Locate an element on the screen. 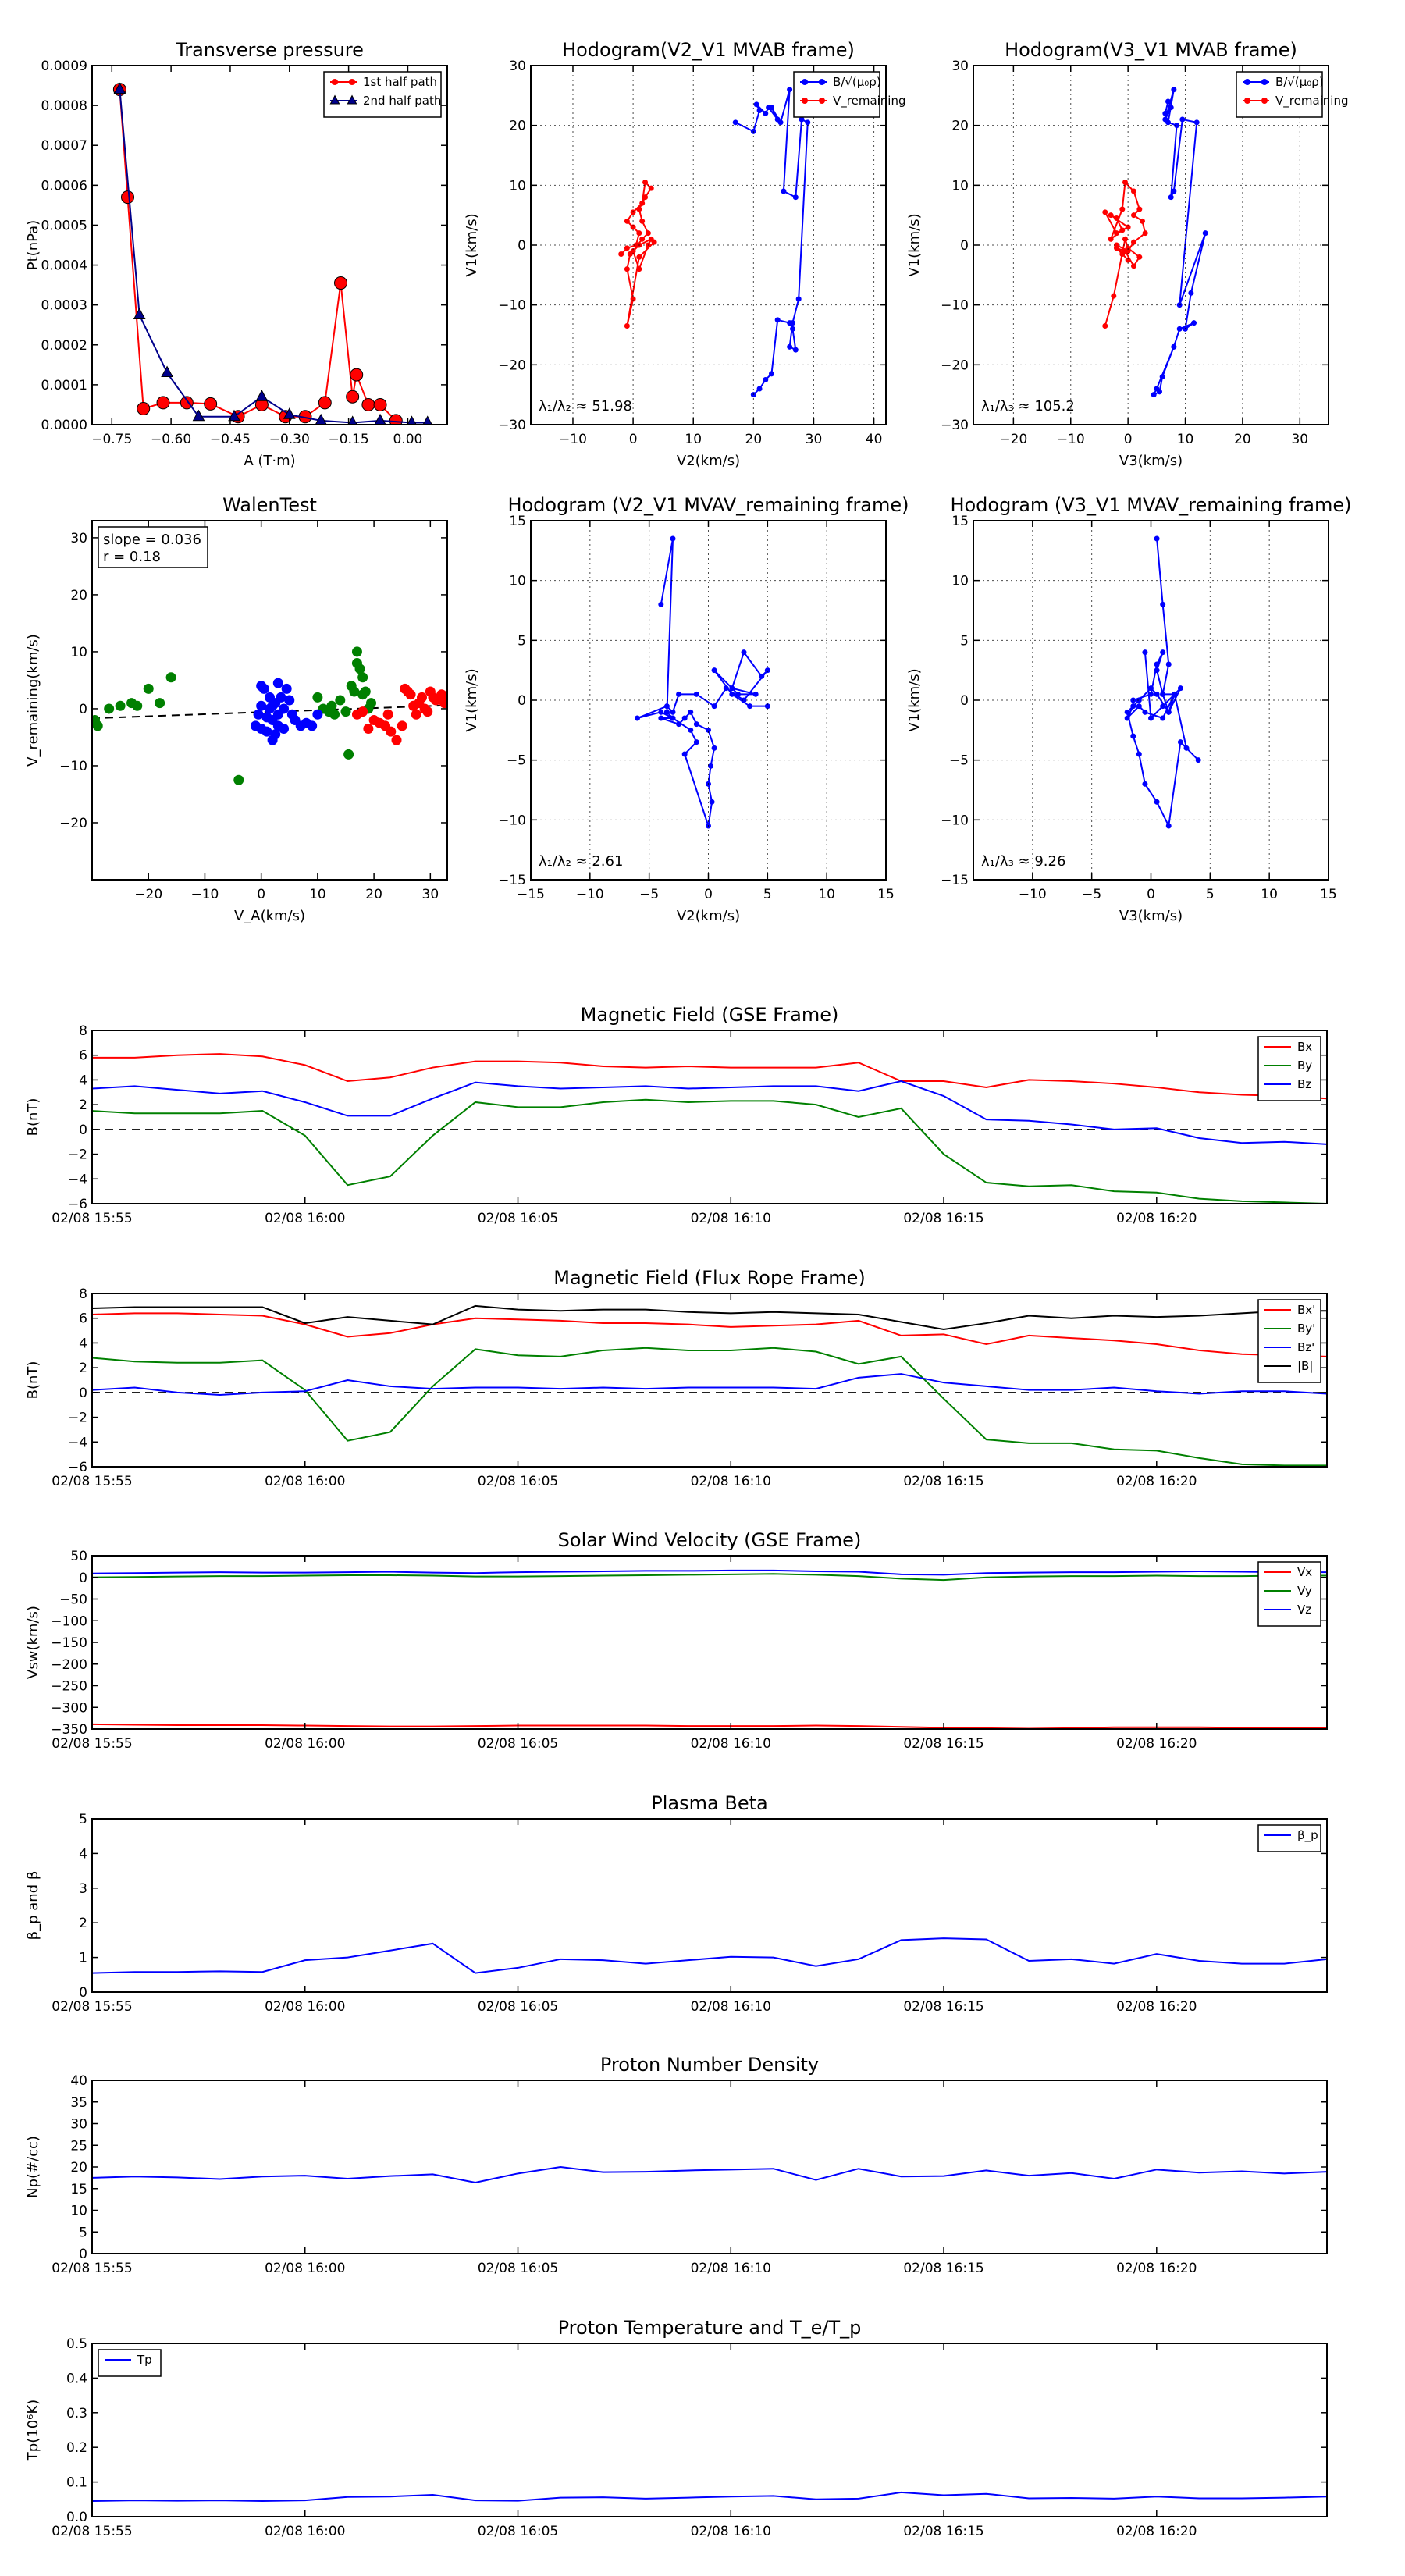 This screenshot has width=1405, height=2576. ts5-time-label: 02/08 16:20 is located at coordinates (1156, 2268).